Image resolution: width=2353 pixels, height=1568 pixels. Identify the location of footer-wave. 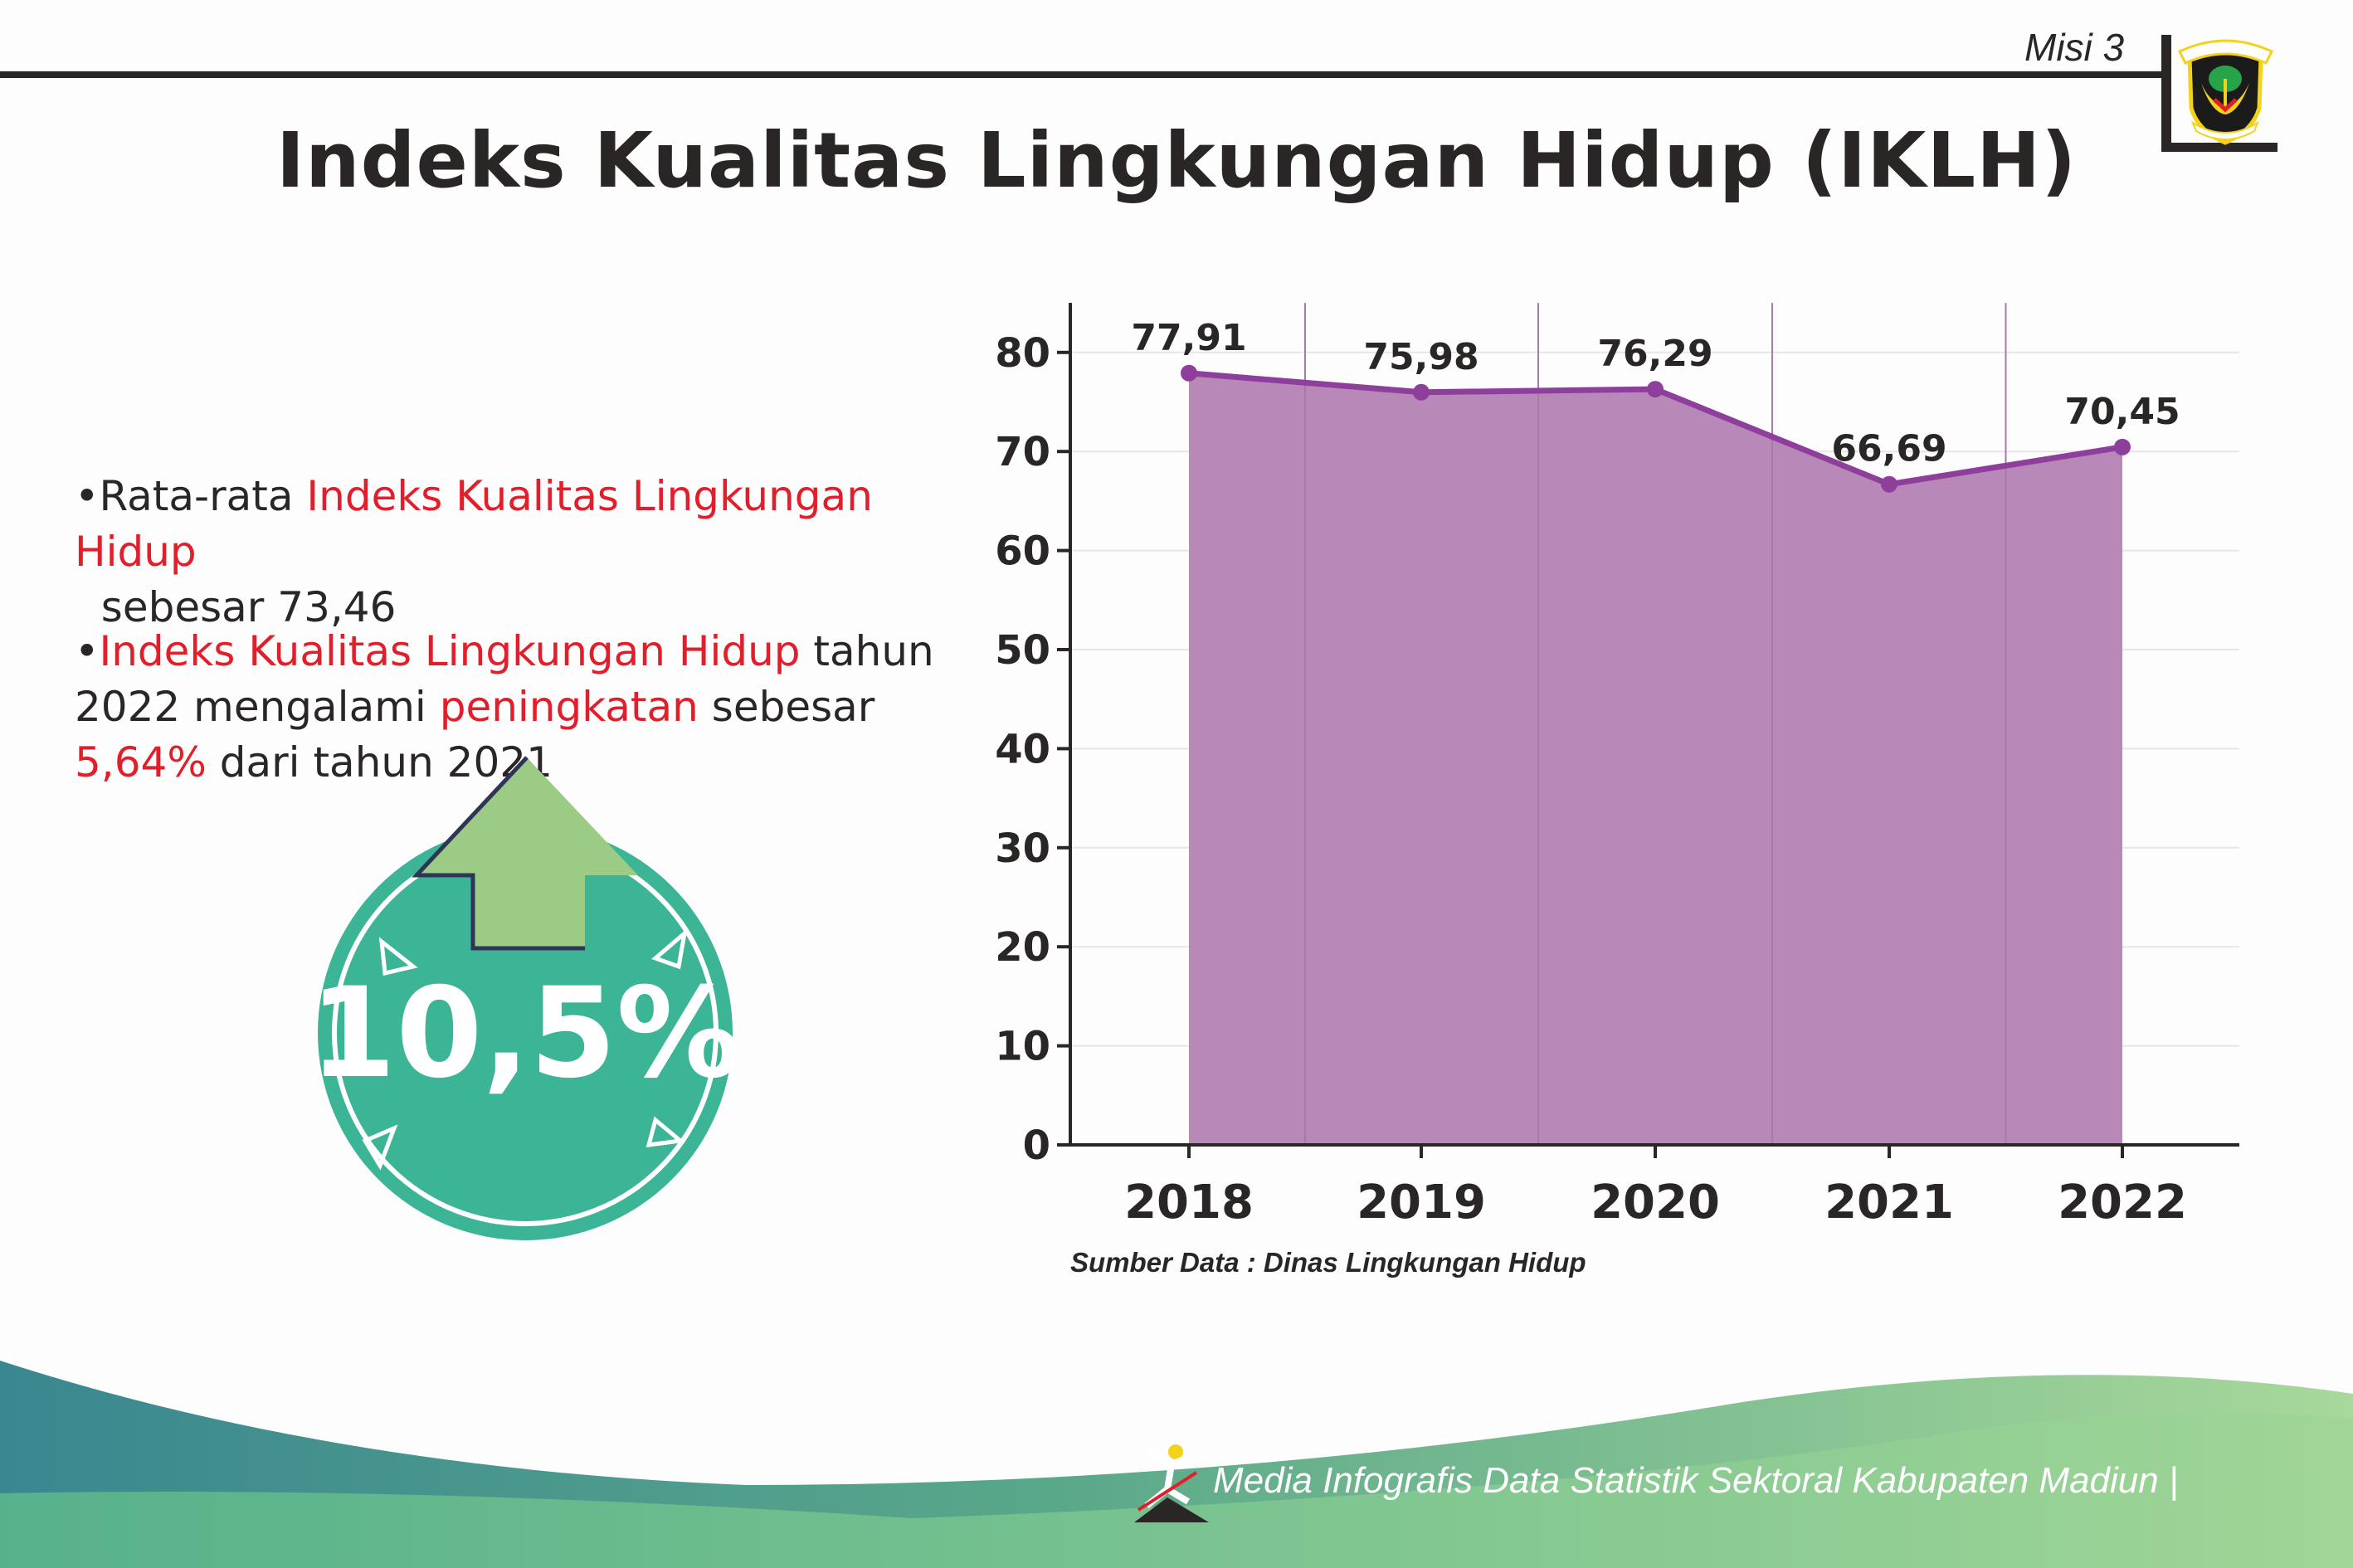
(1176, 1464).